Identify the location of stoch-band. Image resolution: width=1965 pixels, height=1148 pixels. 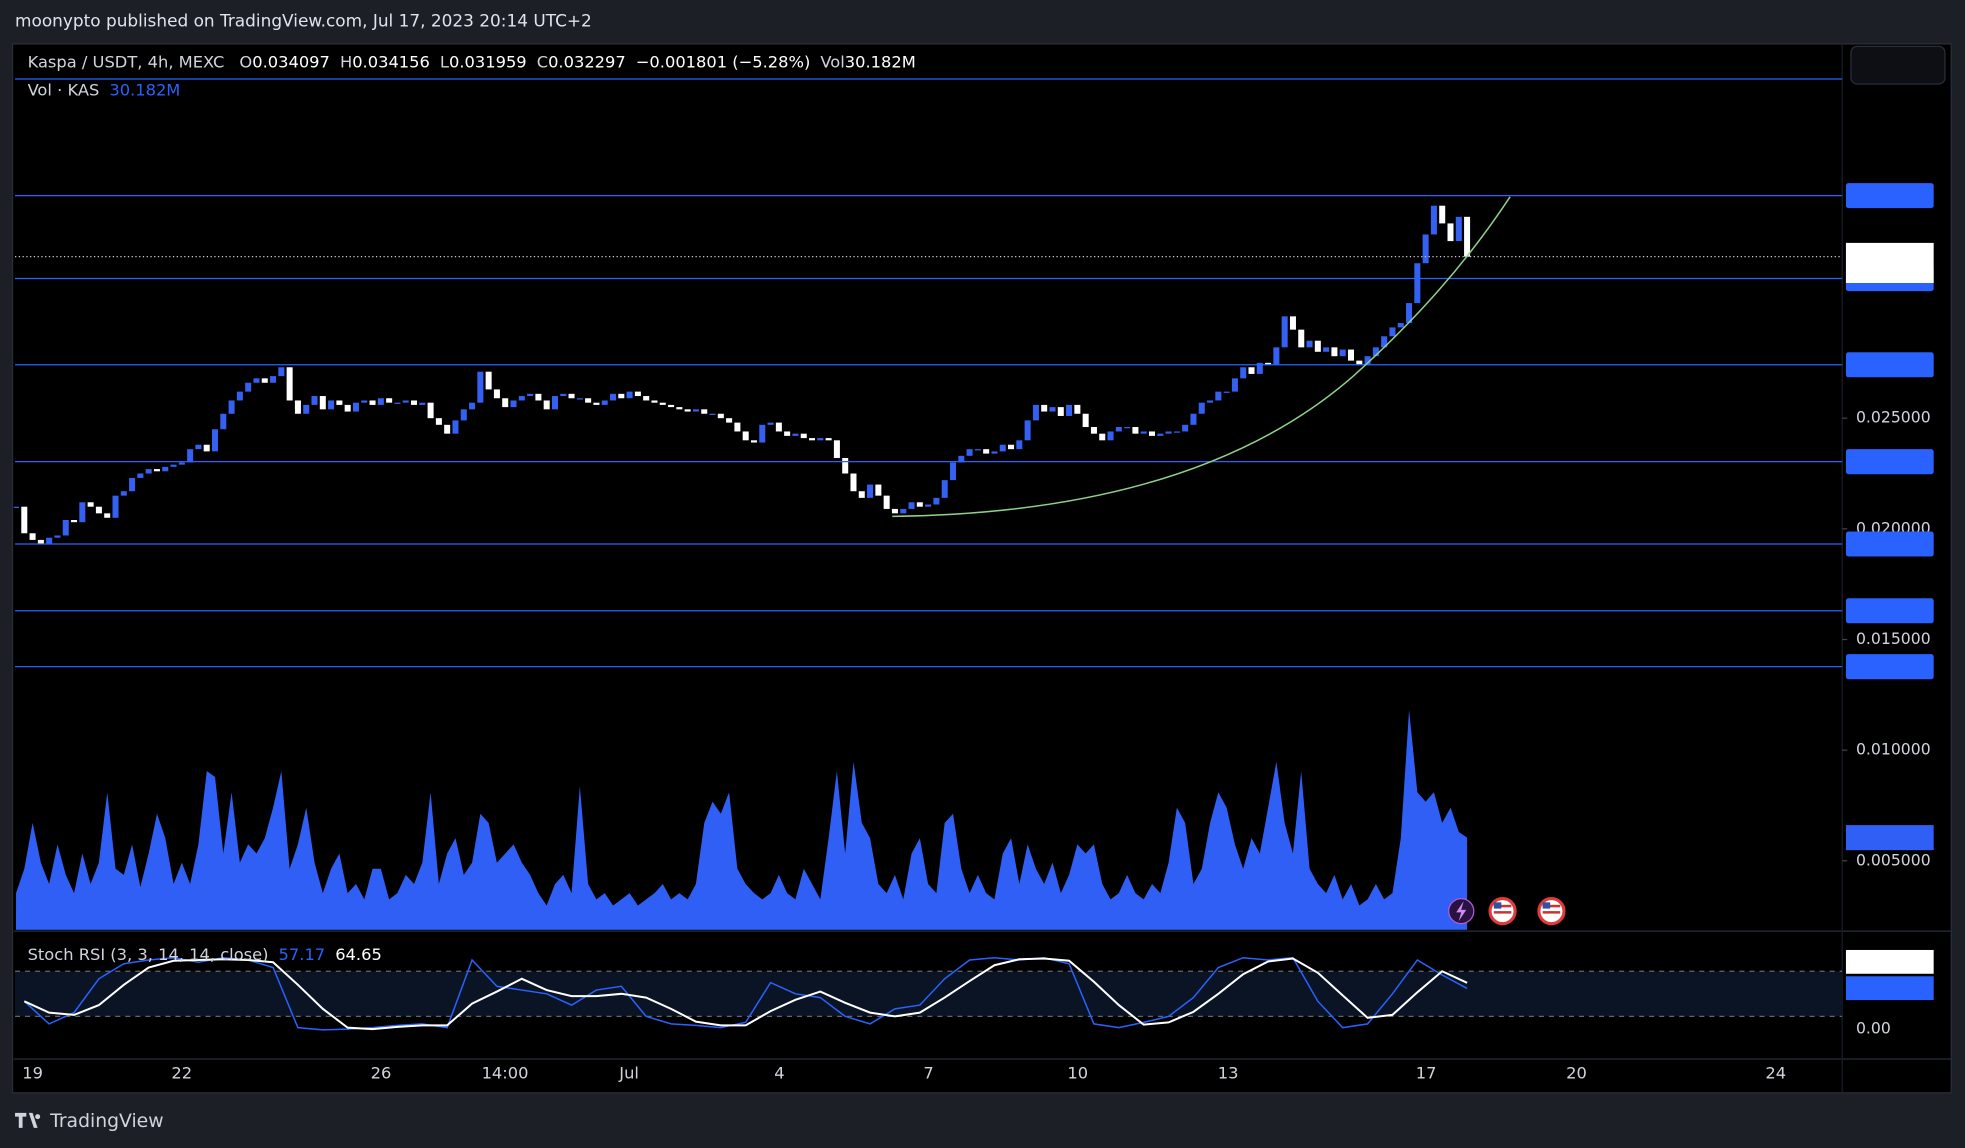
(929, 994).